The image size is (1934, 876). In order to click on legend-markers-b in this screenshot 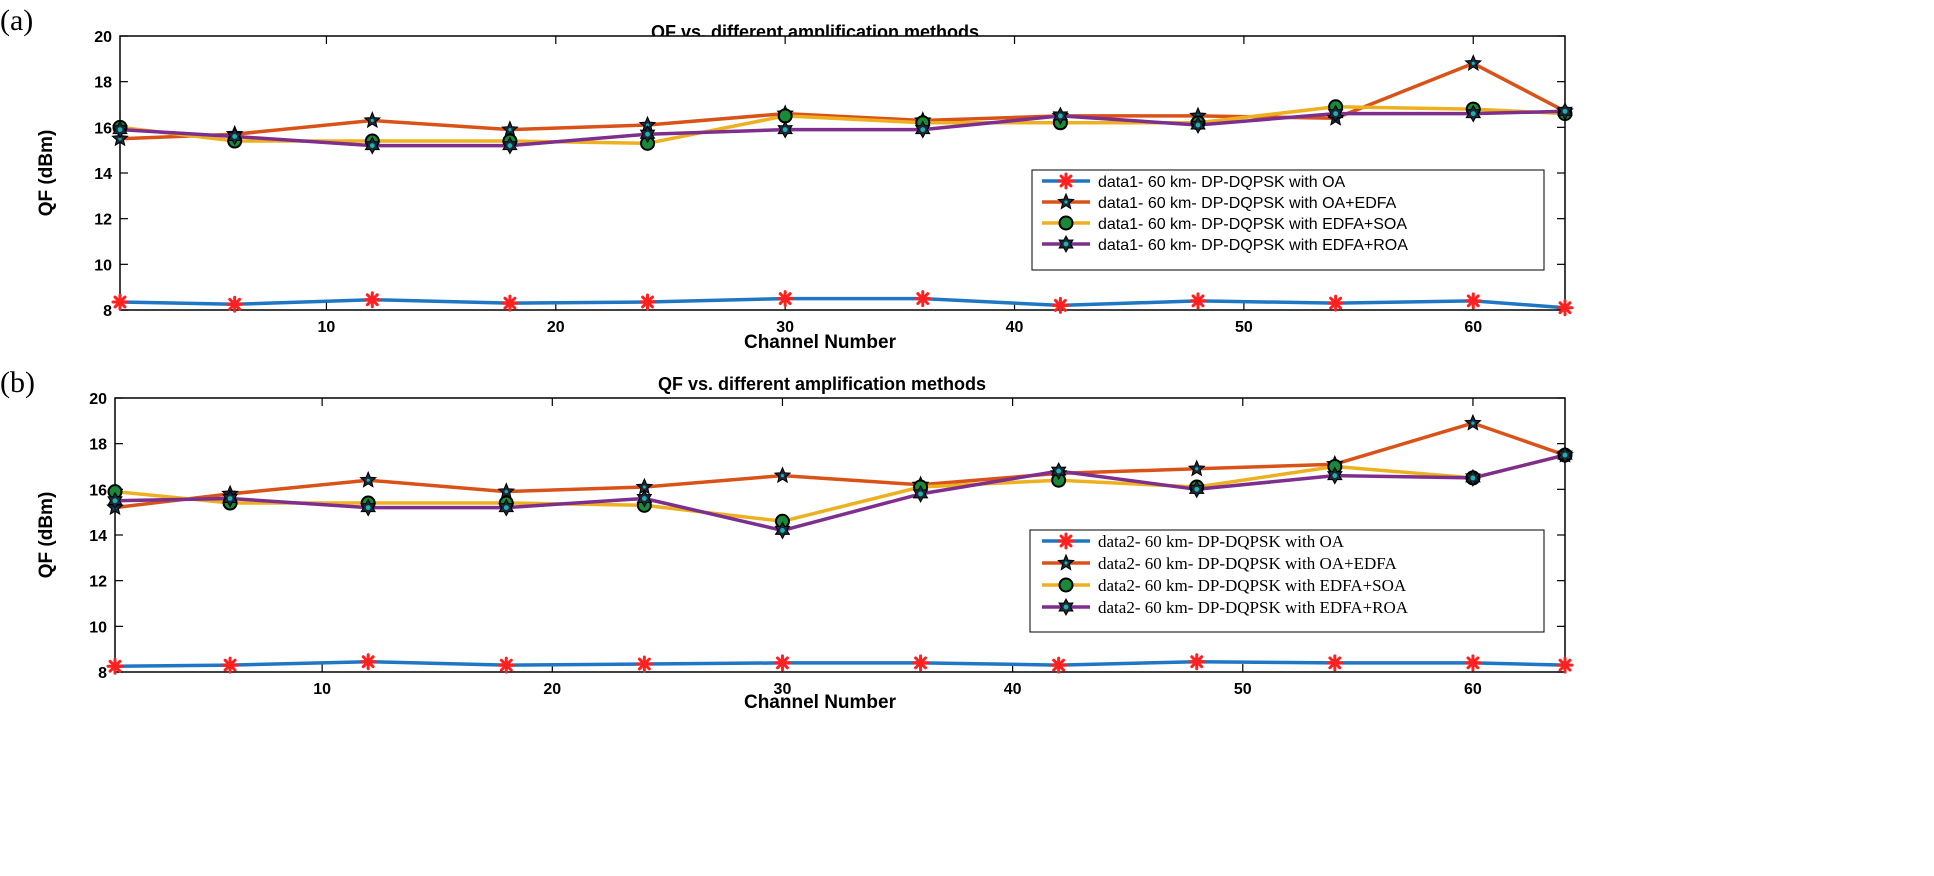, I will do `click(1066, 574)`.